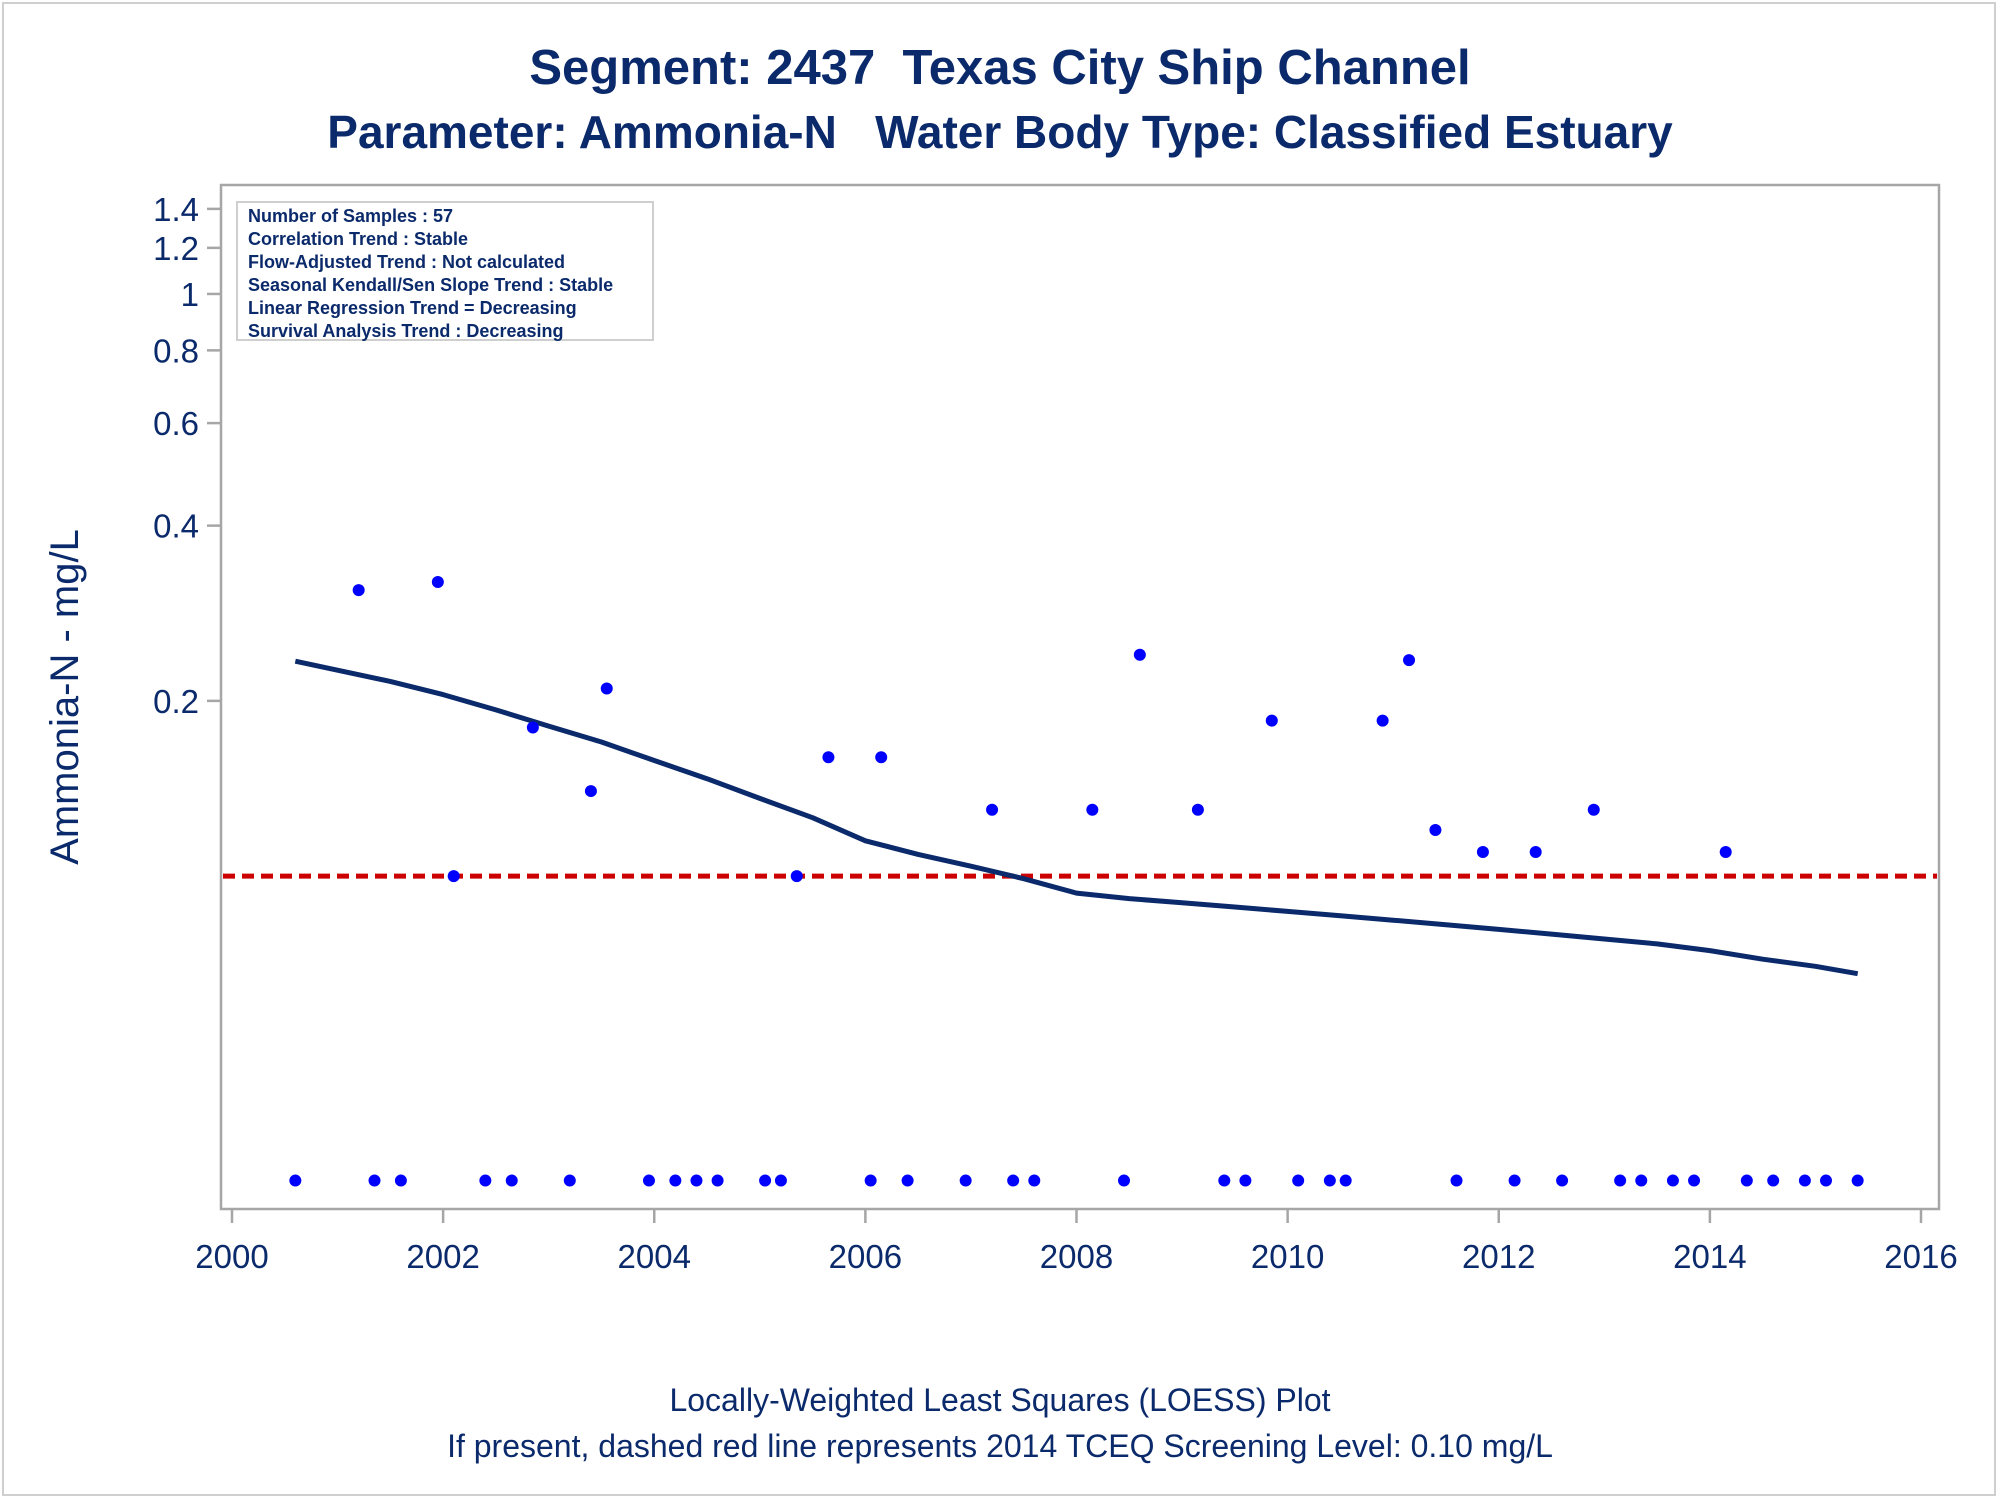  I want to click on x-axis: 2000 2002 2004 2006 2008 2010 2012 2014 2016, so click(1076, 1242).